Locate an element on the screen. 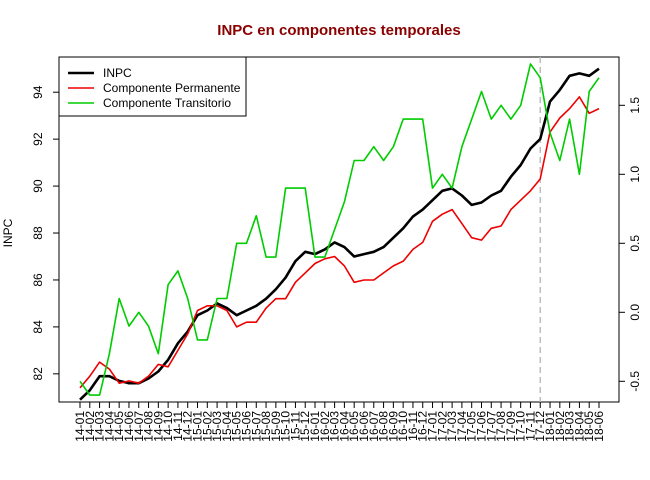 Image resolution: width=650 pixels, height=480 pixels. legend-label-permanente: Componente Permanente is located at coordinates (172, 88).